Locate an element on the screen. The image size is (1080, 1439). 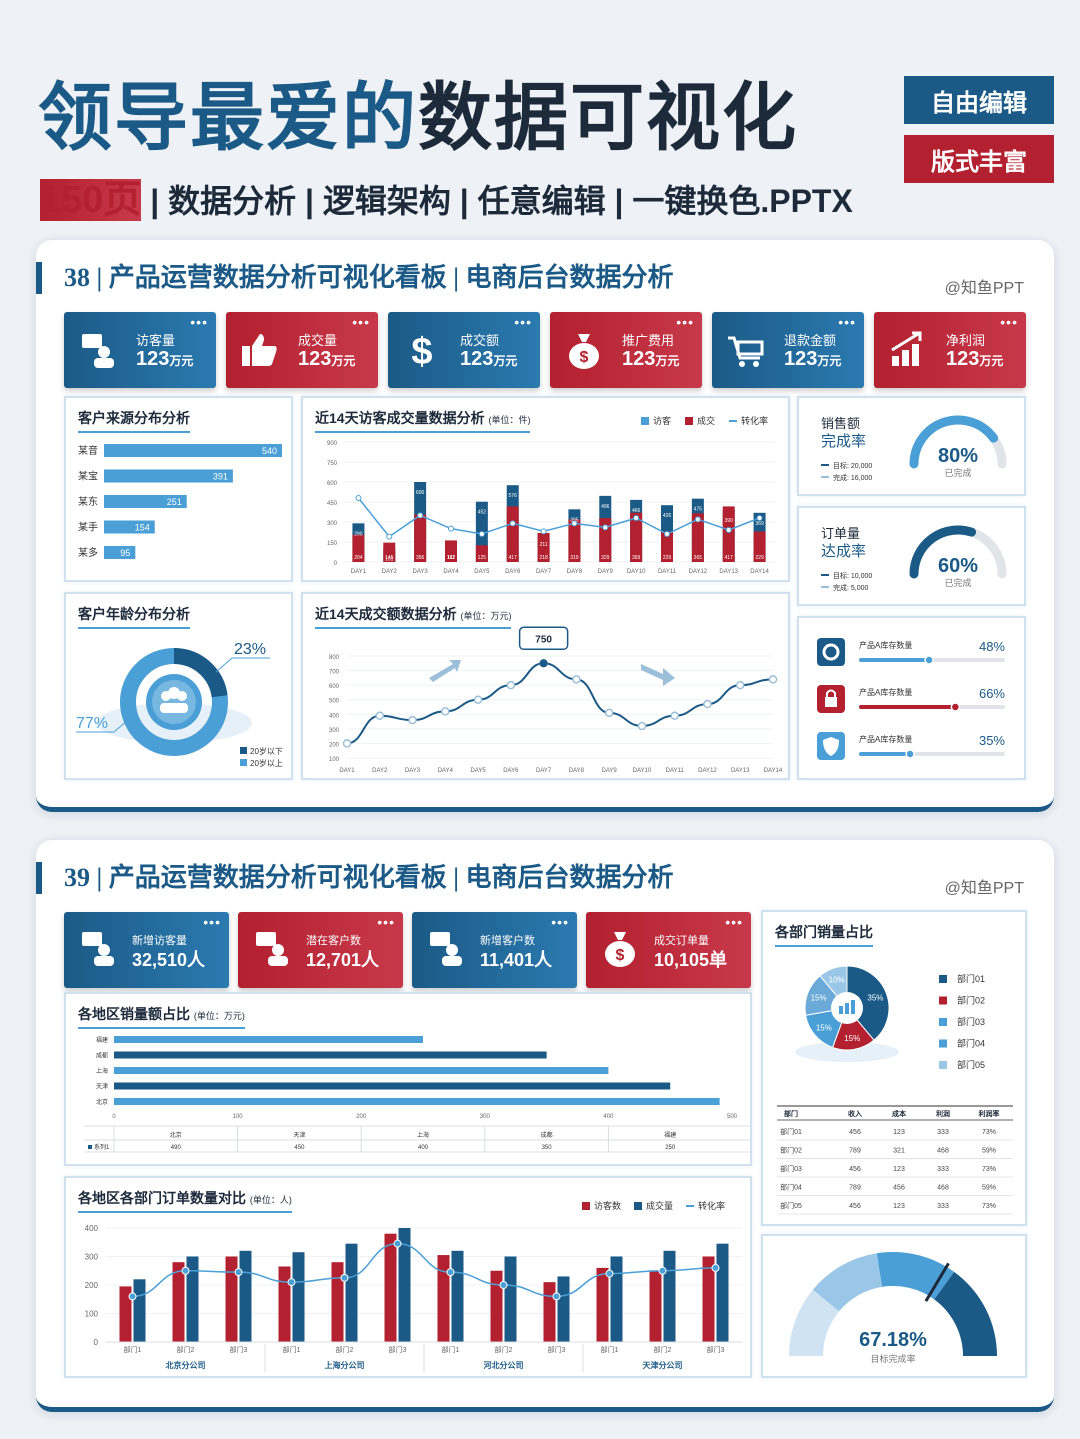
kpi-value: 123万元 is located at coordinates (812, 359).